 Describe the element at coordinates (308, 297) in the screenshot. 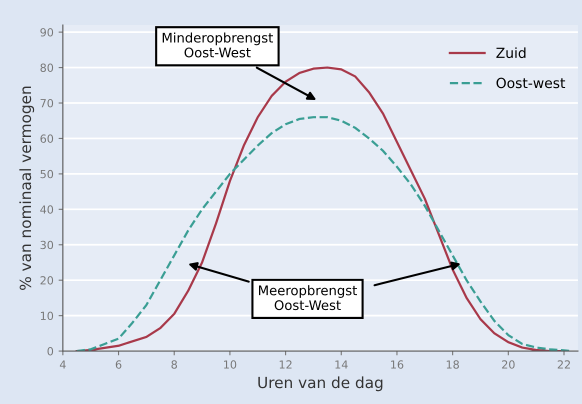

I see `annotation: Meeropbrengst Oost-West` at that location.